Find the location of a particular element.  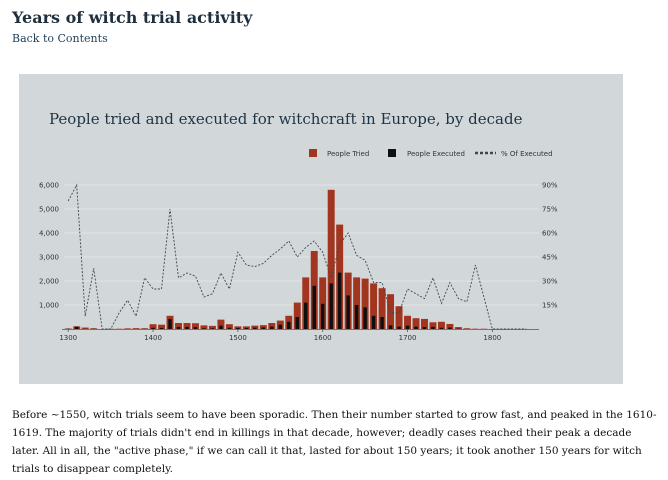

legend-label-pct: % Of Executed is located at coordinates (527, 154).